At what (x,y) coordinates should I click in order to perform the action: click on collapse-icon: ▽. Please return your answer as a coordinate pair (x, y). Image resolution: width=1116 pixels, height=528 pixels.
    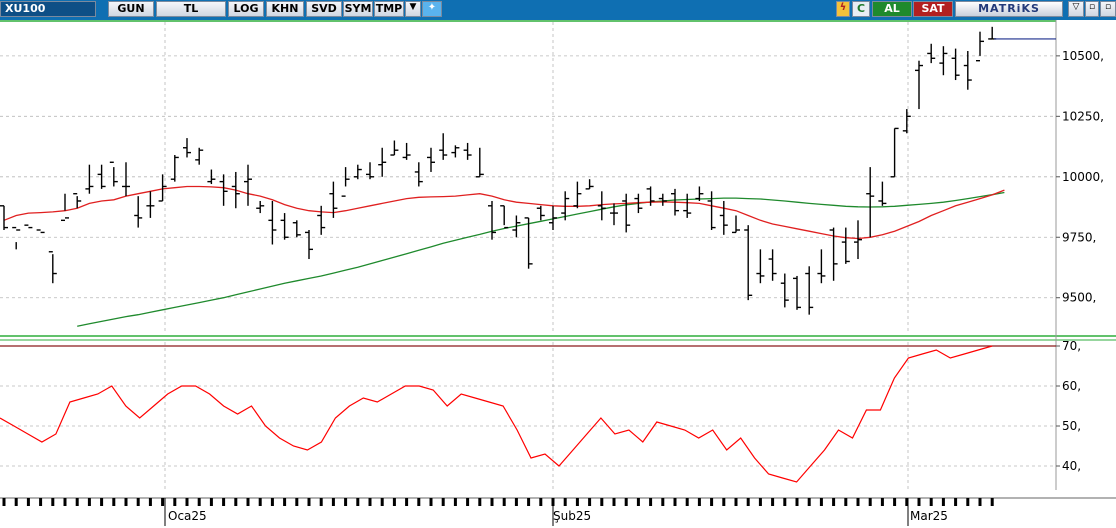
    Looking at the image, I should click on (1076, 9).